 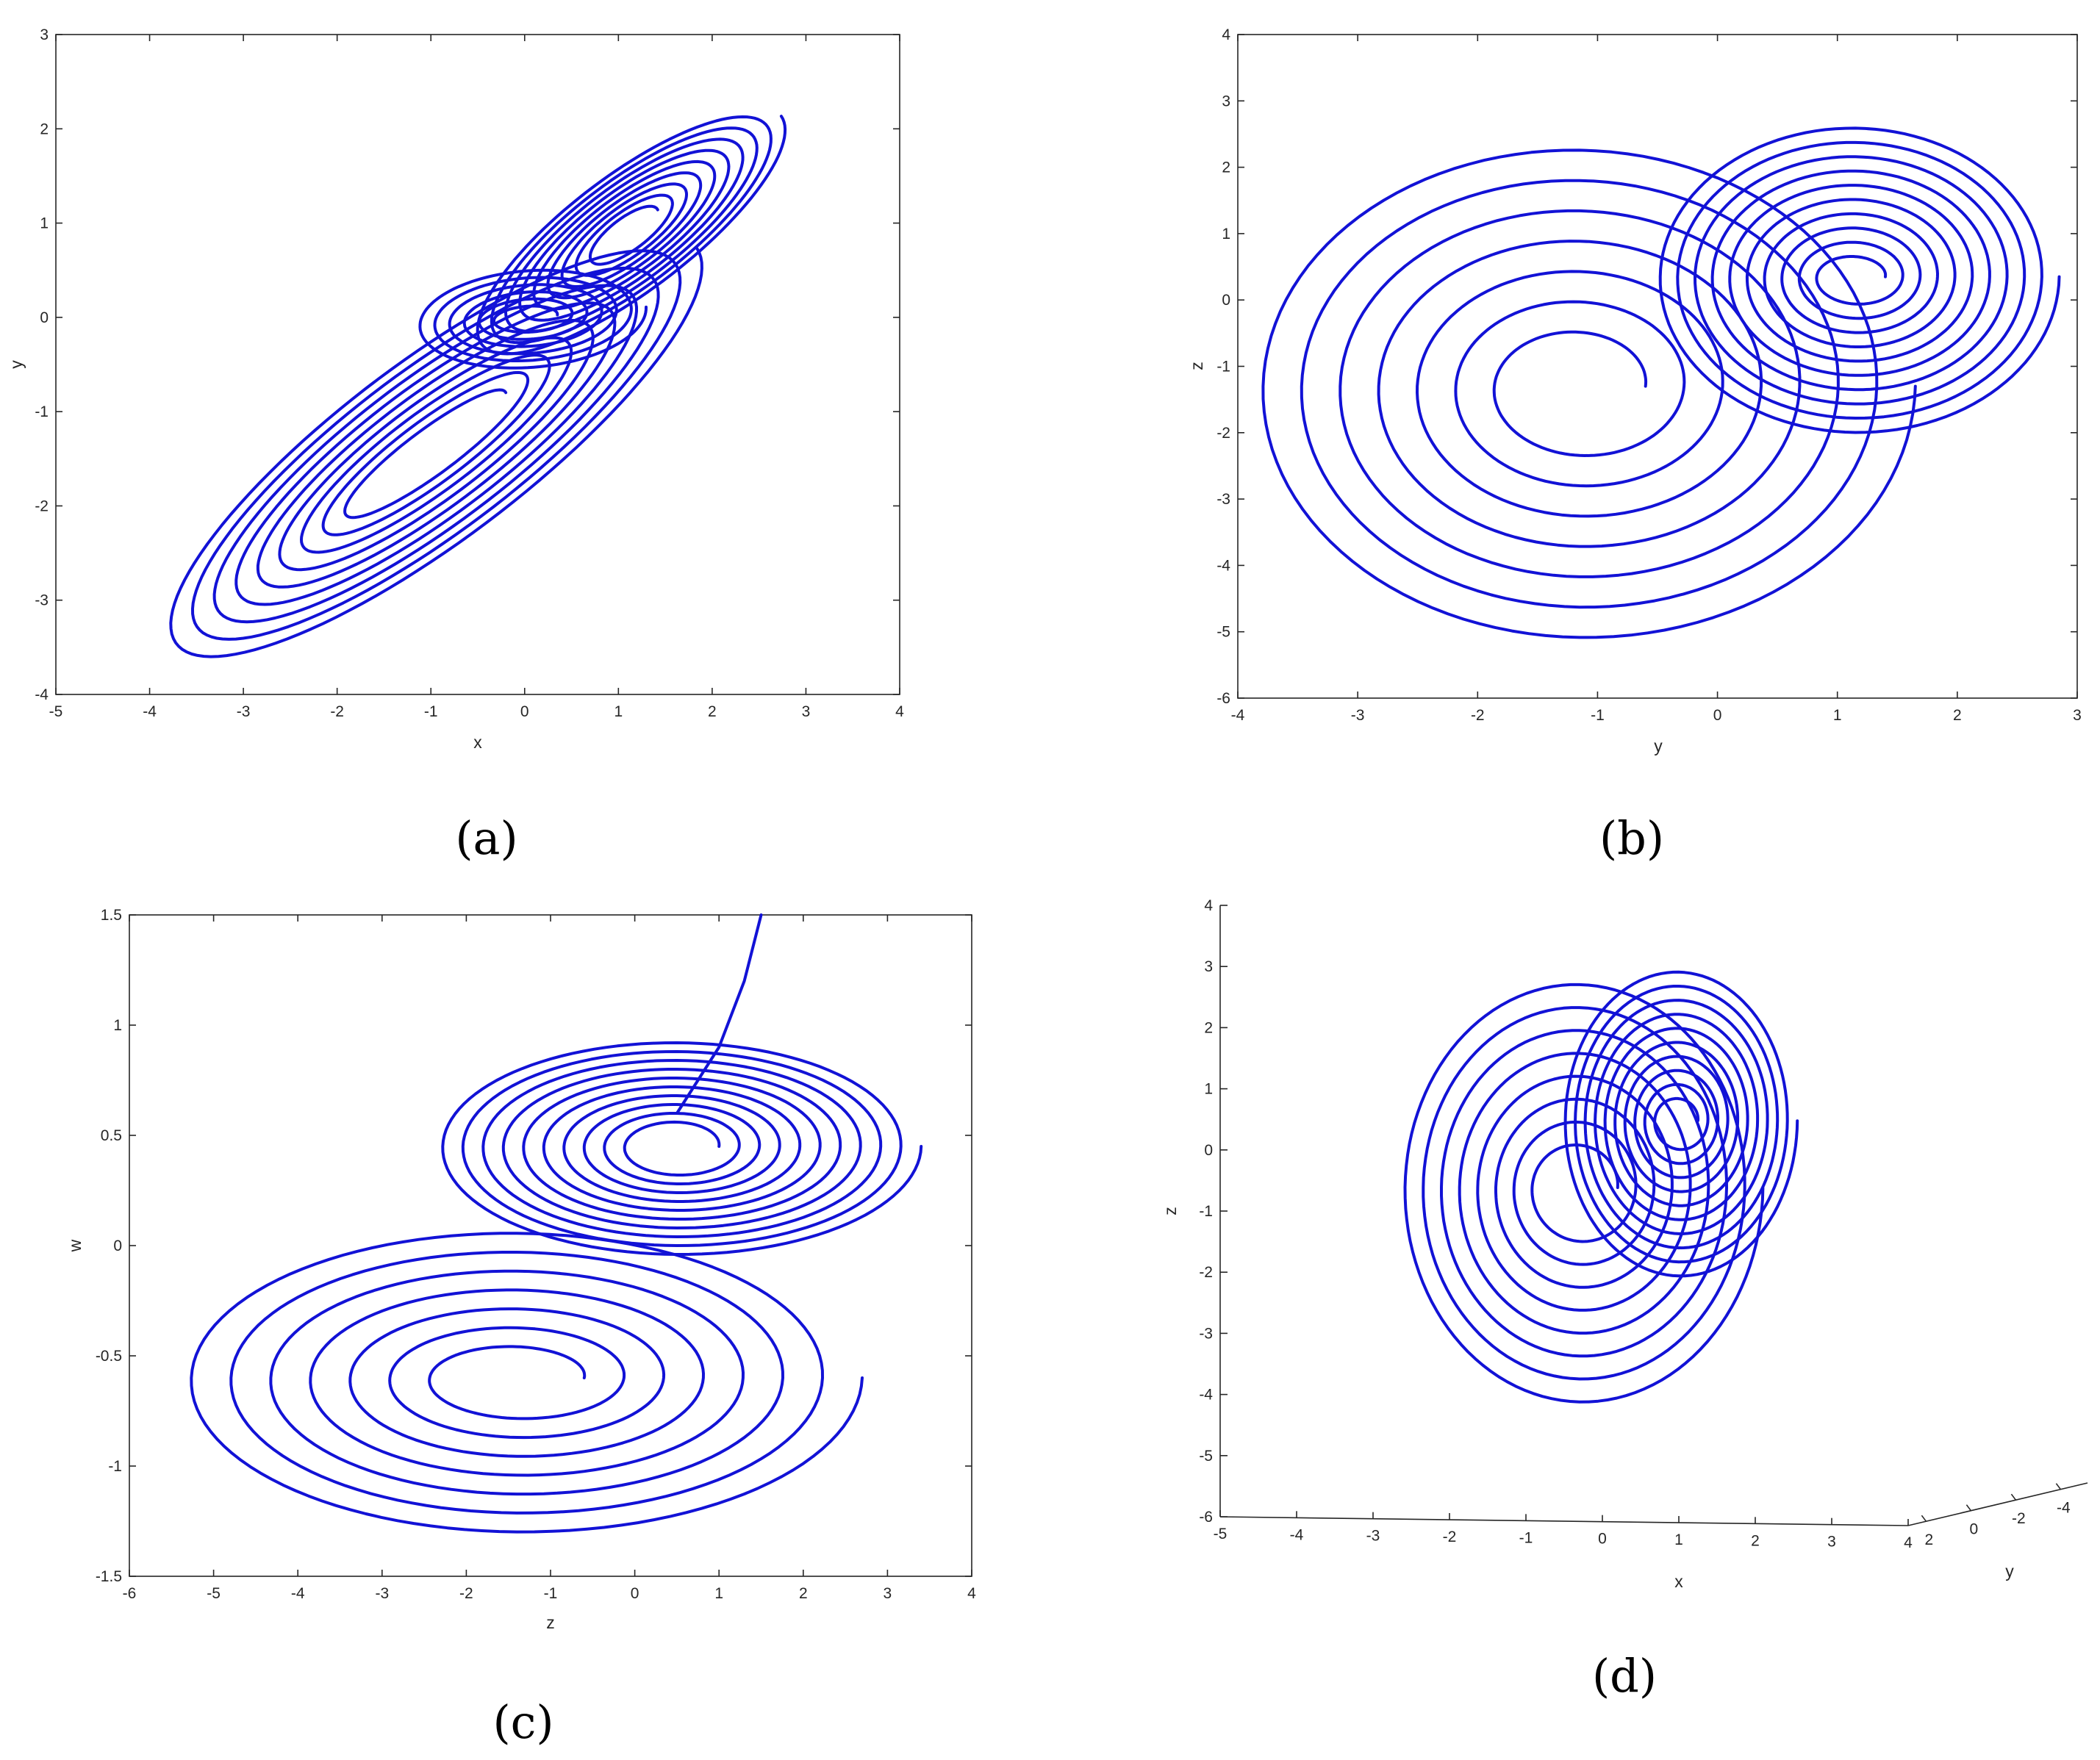 I want to click on x-tick-label: -5, so click(x=214, y=1594).